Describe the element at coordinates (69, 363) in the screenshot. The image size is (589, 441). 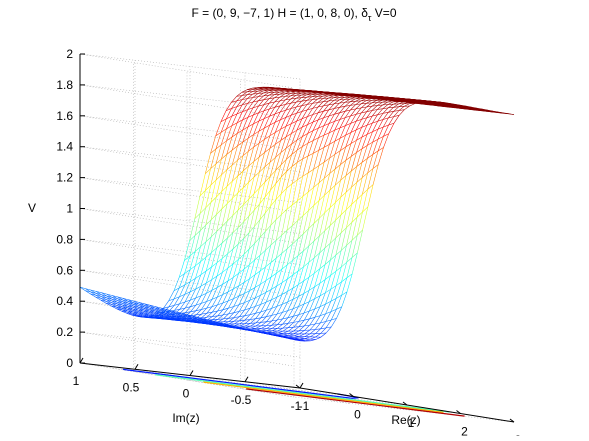
I see `z-tick-label: 0` at that location.